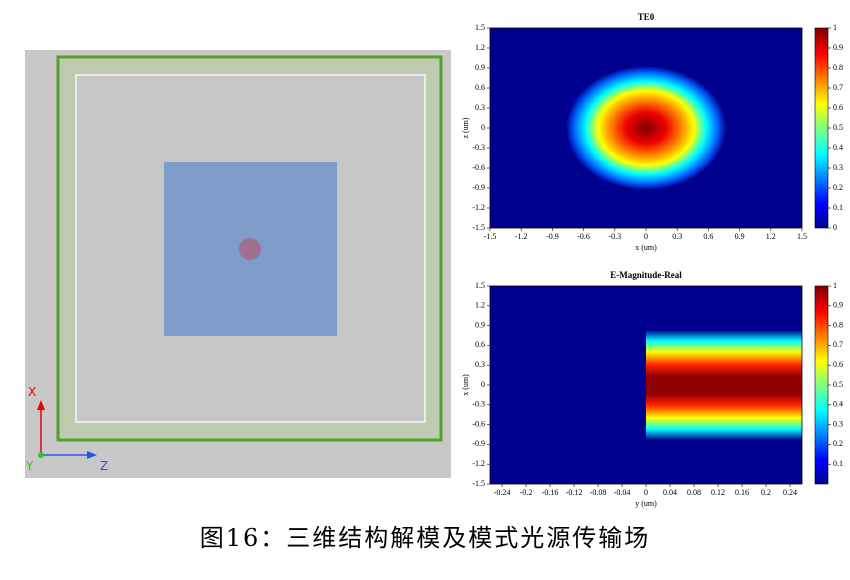  Describe the element at coordinates (32, 392) in the screenshot. I see `axis-label-x: X` at that location.